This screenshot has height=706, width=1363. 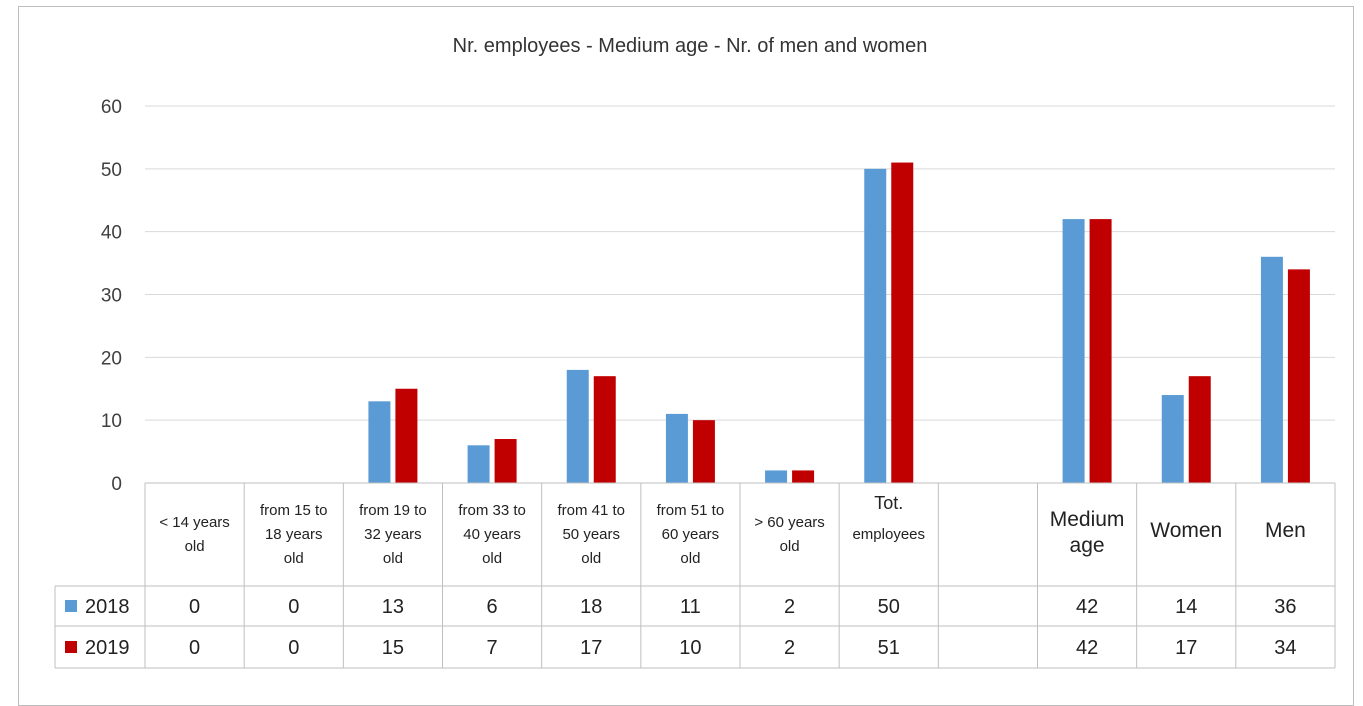 What do you see at coordinates (294, 510) in the screenshot?
I see `category-label: from 15 to` at bounding box center [294, 510].